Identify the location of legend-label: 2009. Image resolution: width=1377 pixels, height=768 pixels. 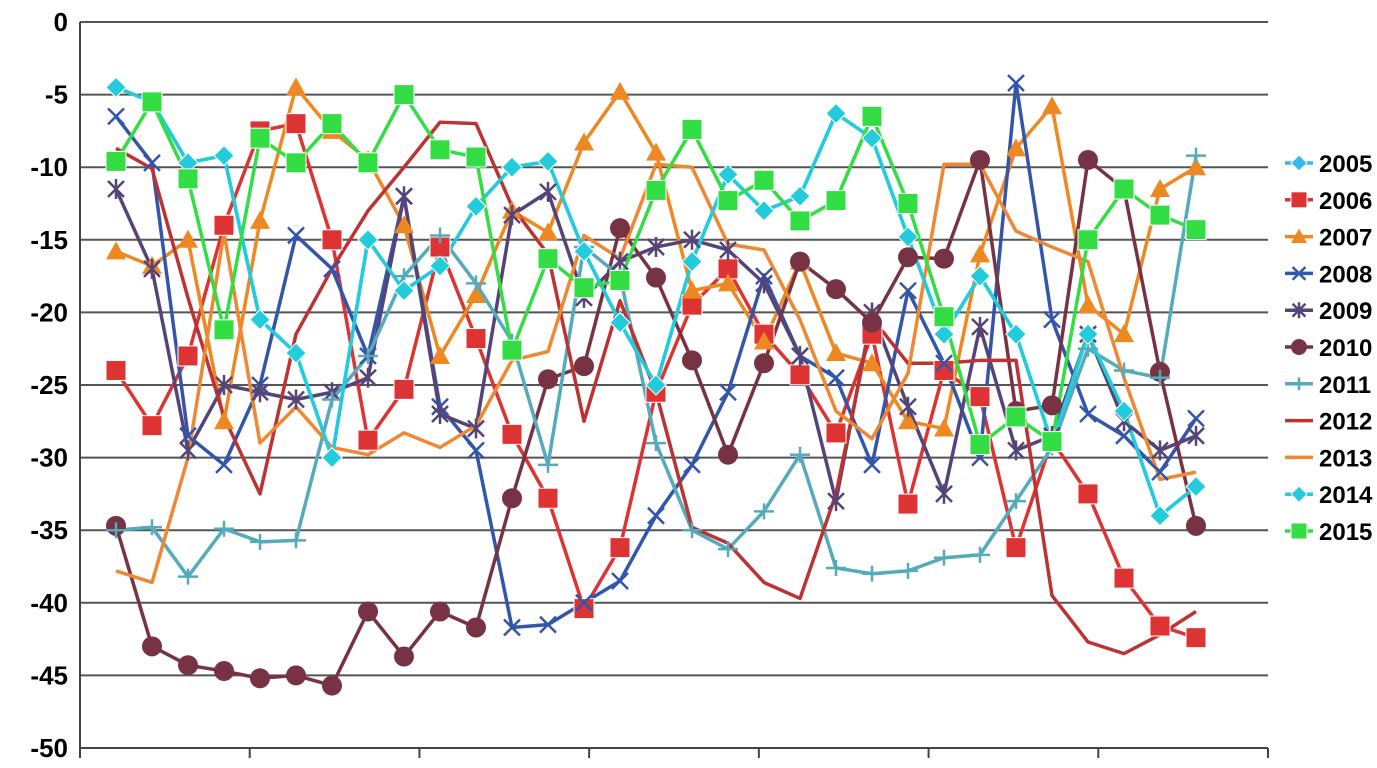
(1345, 311).